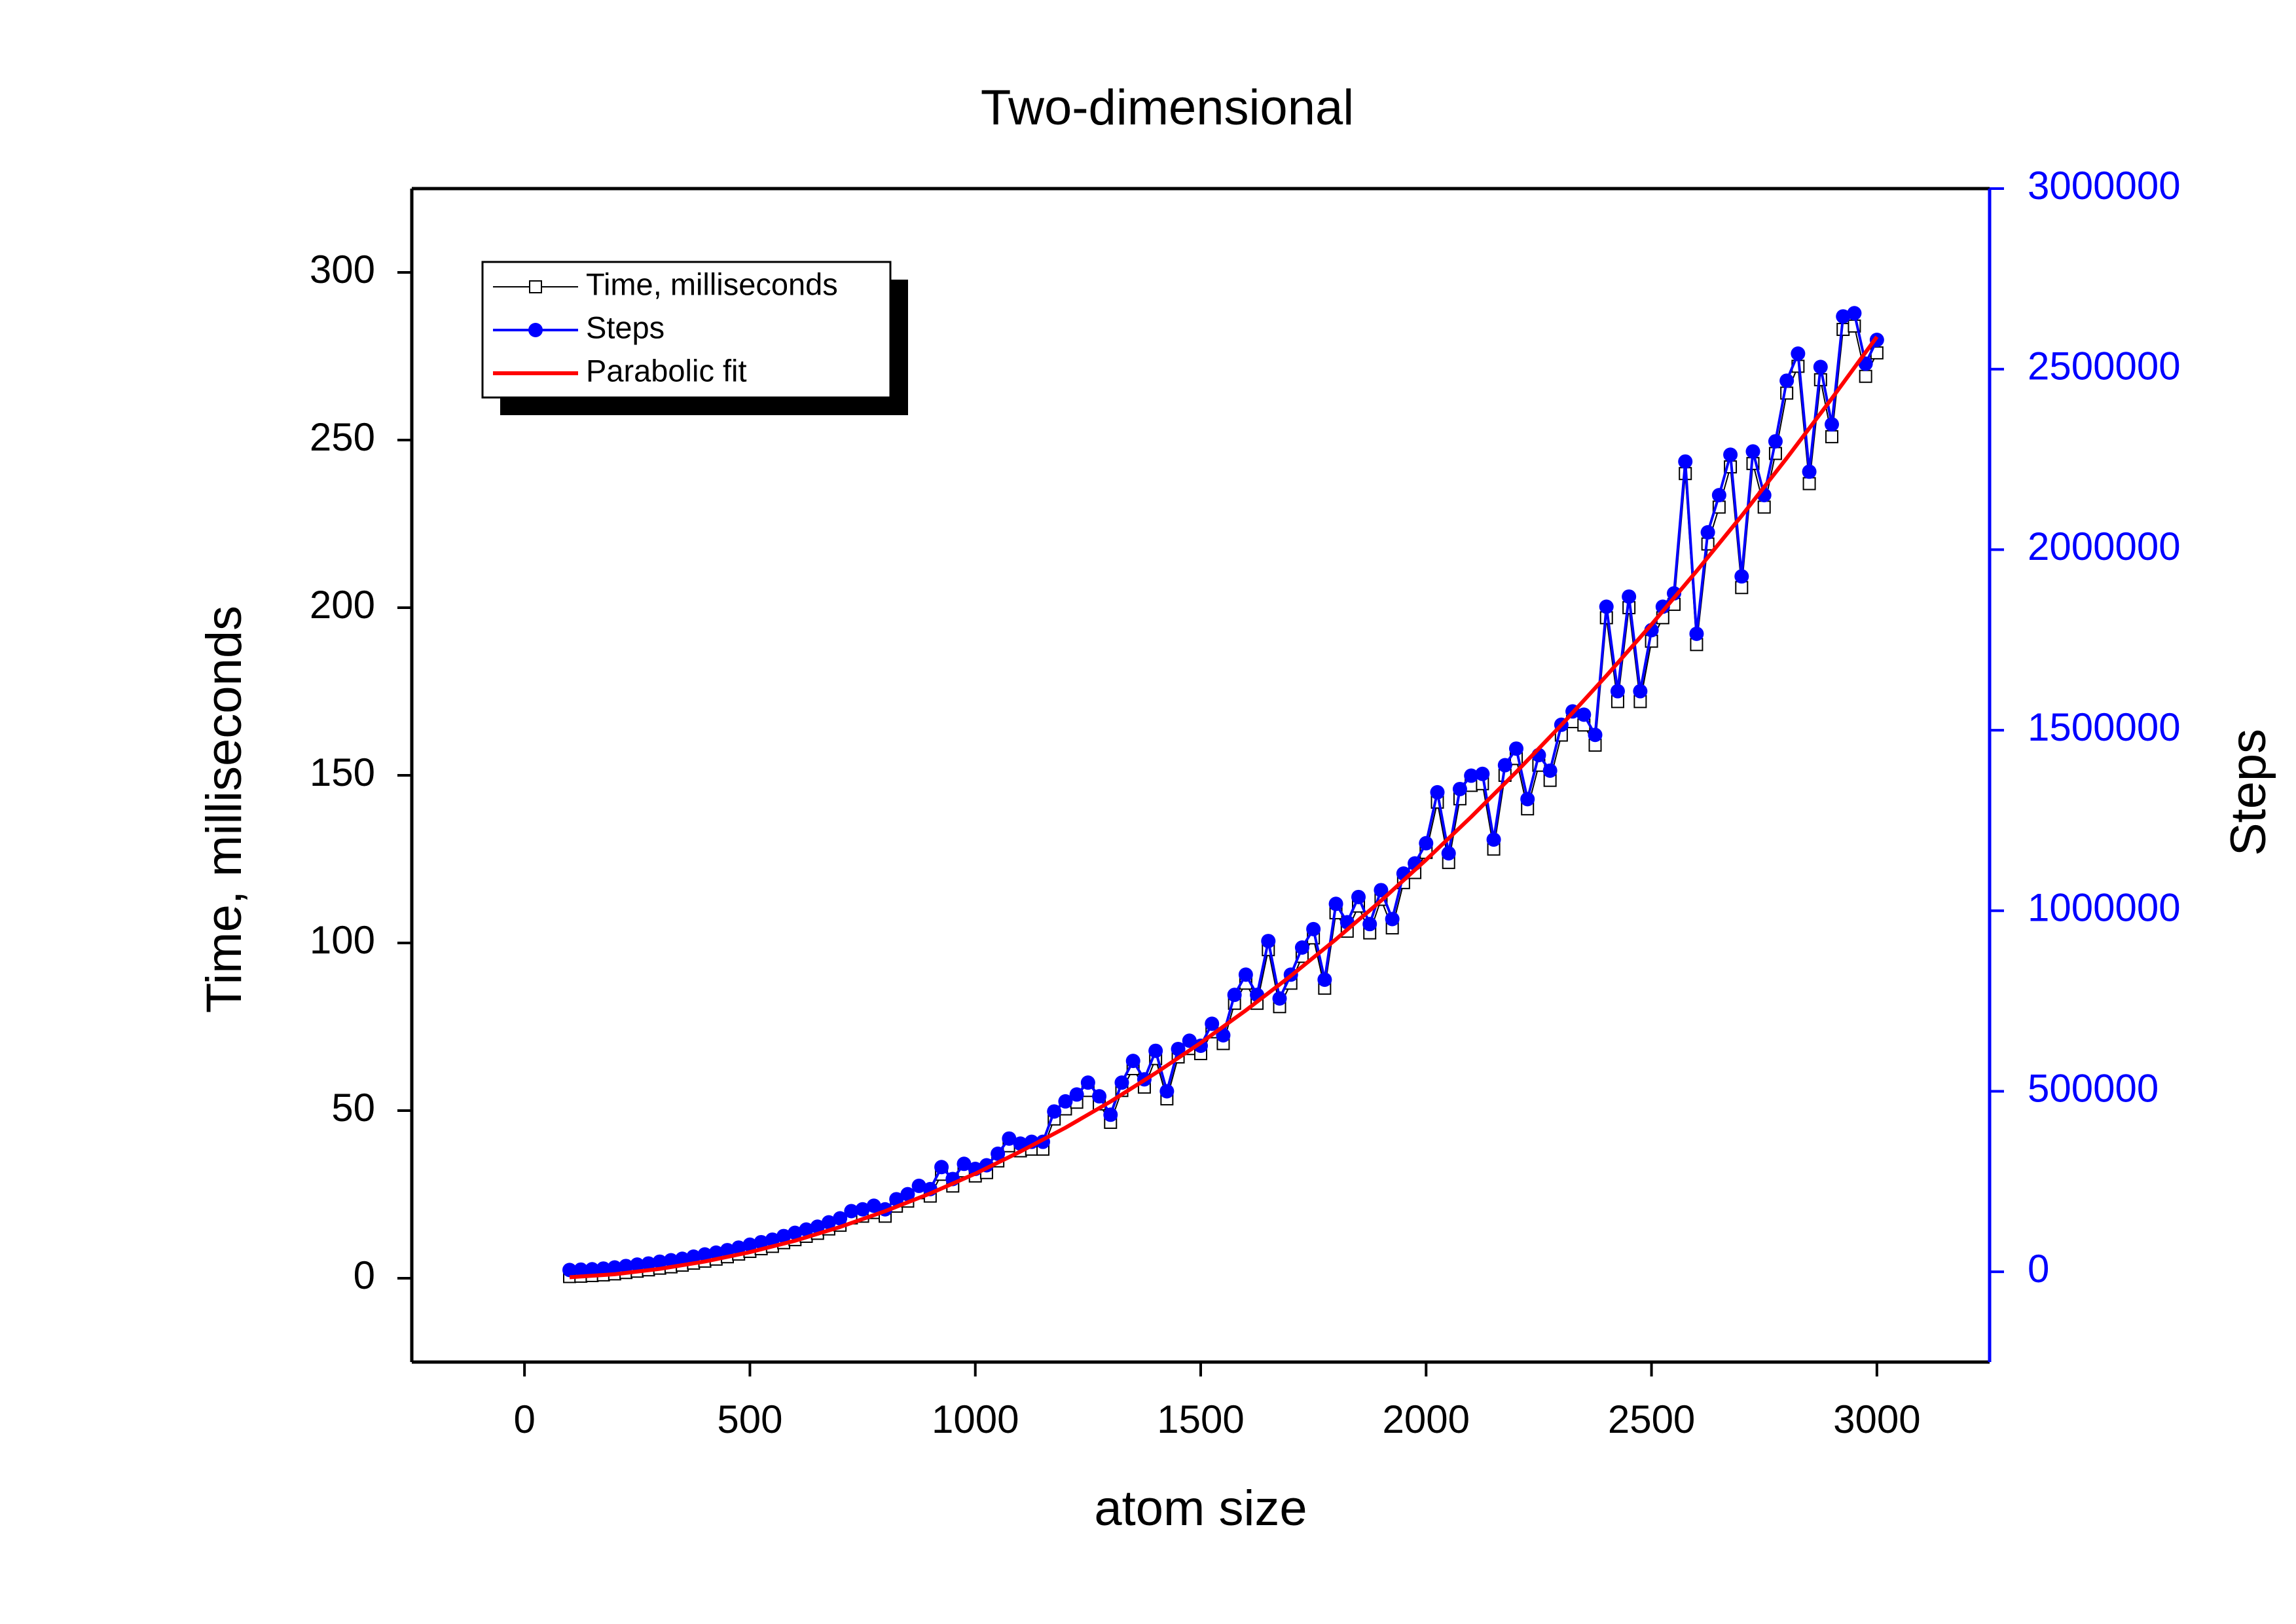 This screenshot has width=2296, height=1624. What do you see at coordinates (2104, 186) in the screenshot?
I see `y2-tick-label: 3000000` at bounding box center [2104, 186].